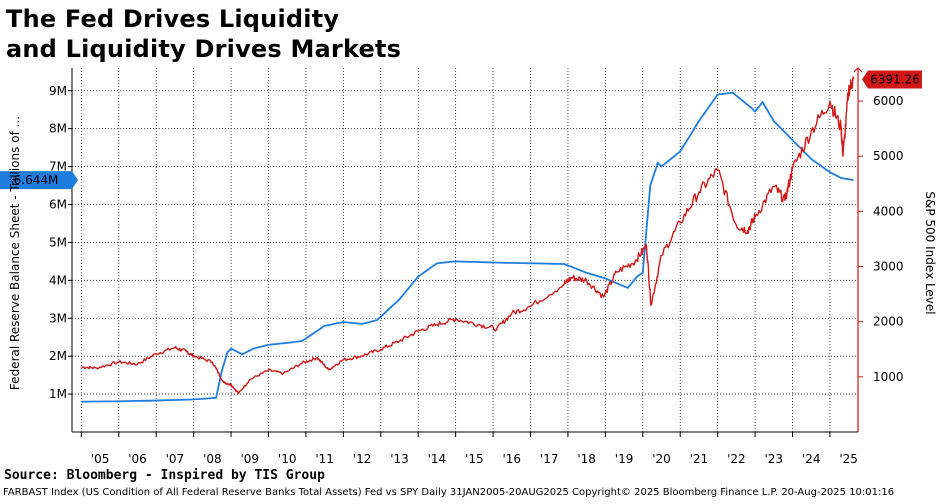 This screenshot has width=941, height=504. I want to click on x-tick-label: '17, so click(549, 459).